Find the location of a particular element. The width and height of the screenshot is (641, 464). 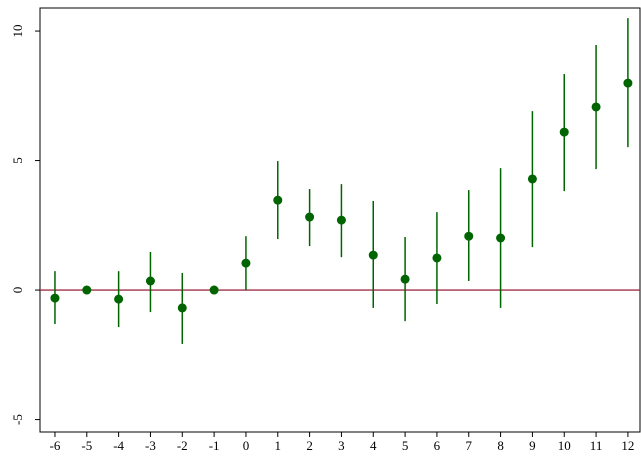

x-tick-label: 8 is located at coordinates (500, 445).